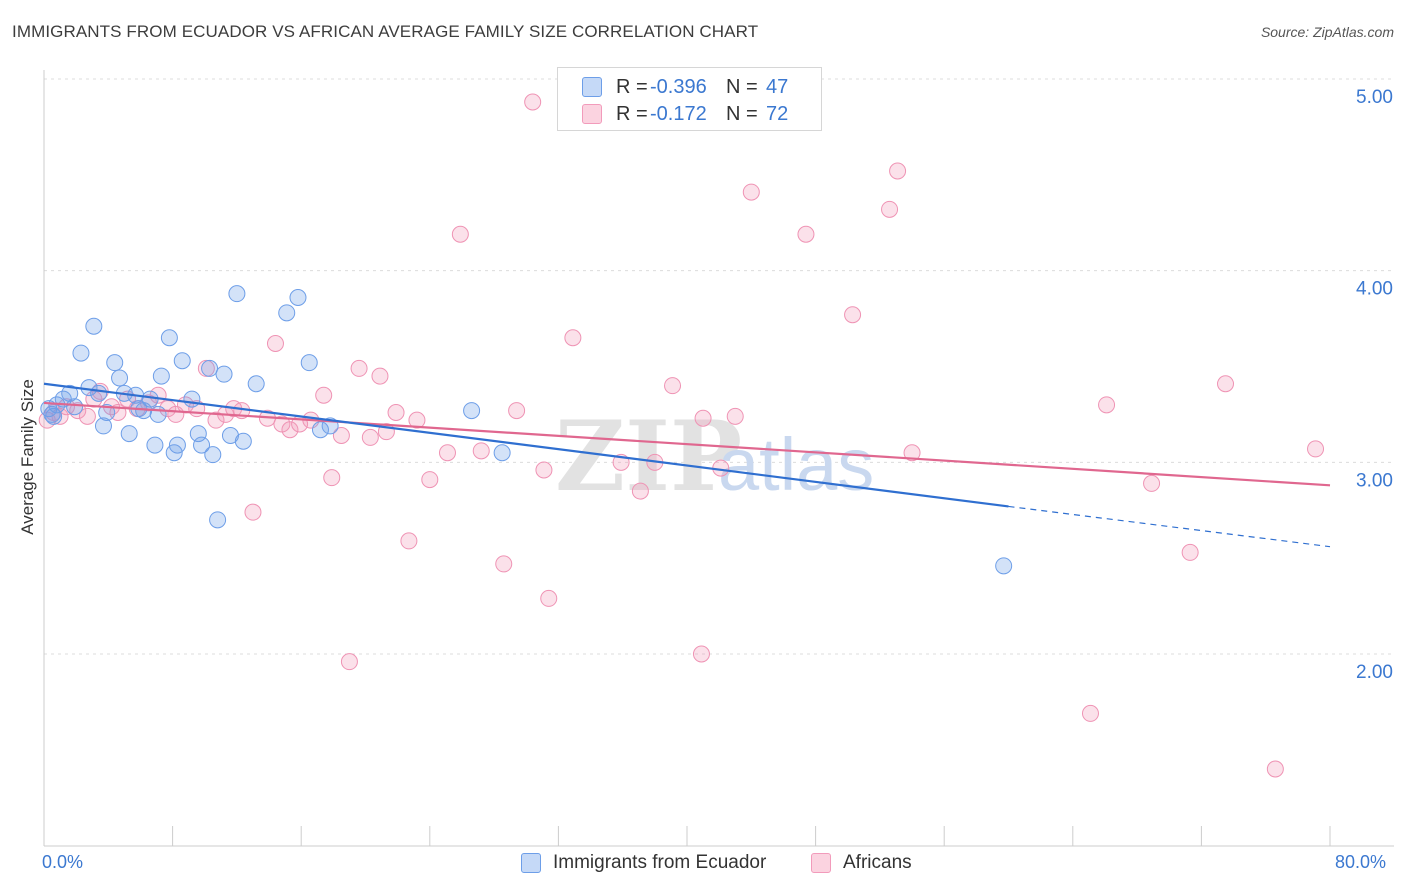 This screenshot has width=1406, height=892. What do you see at coordinates (27, 457) in the screenshot?
I see `y-axis-label: Average Family Size` at bounding box center [27, 457].